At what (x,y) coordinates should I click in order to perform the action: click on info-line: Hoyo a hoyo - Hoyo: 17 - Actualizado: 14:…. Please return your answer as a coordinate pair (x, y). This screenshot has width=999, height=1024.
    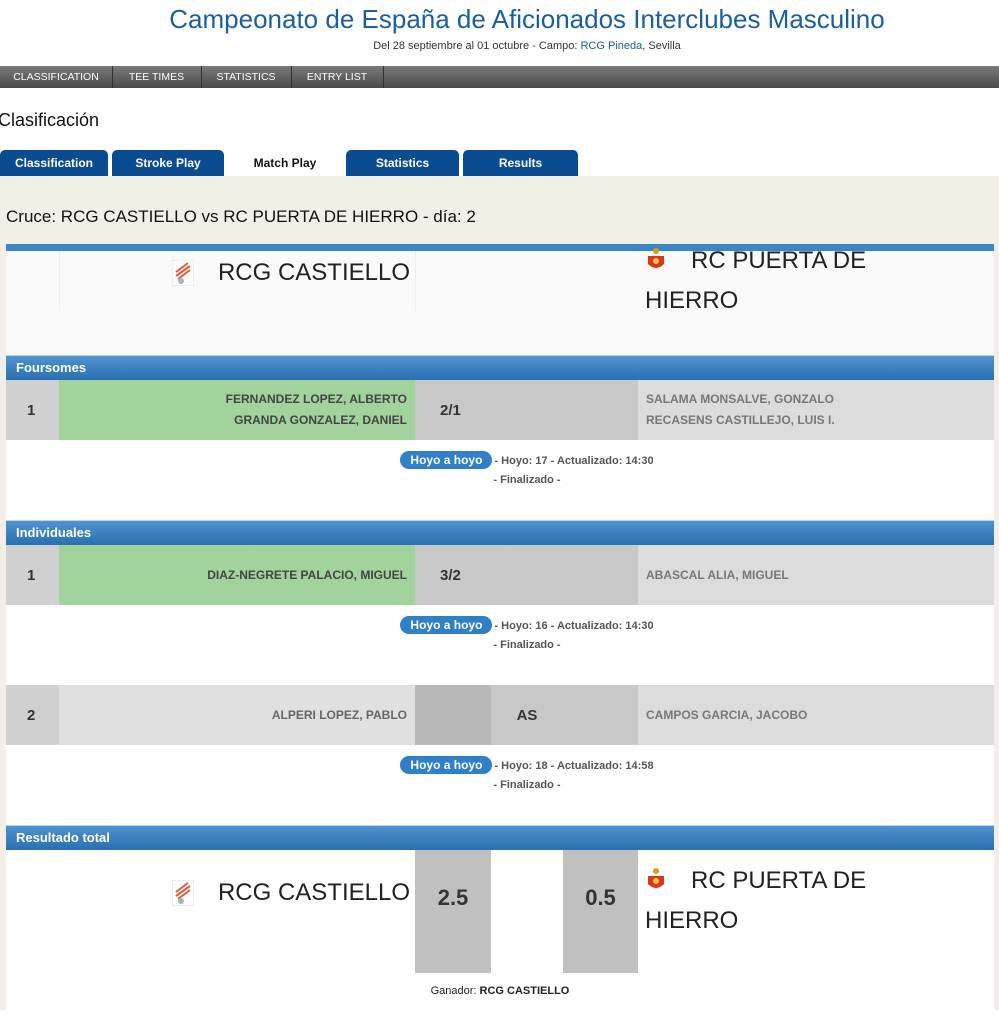
    Looking at the image, I should click on (502, 460).